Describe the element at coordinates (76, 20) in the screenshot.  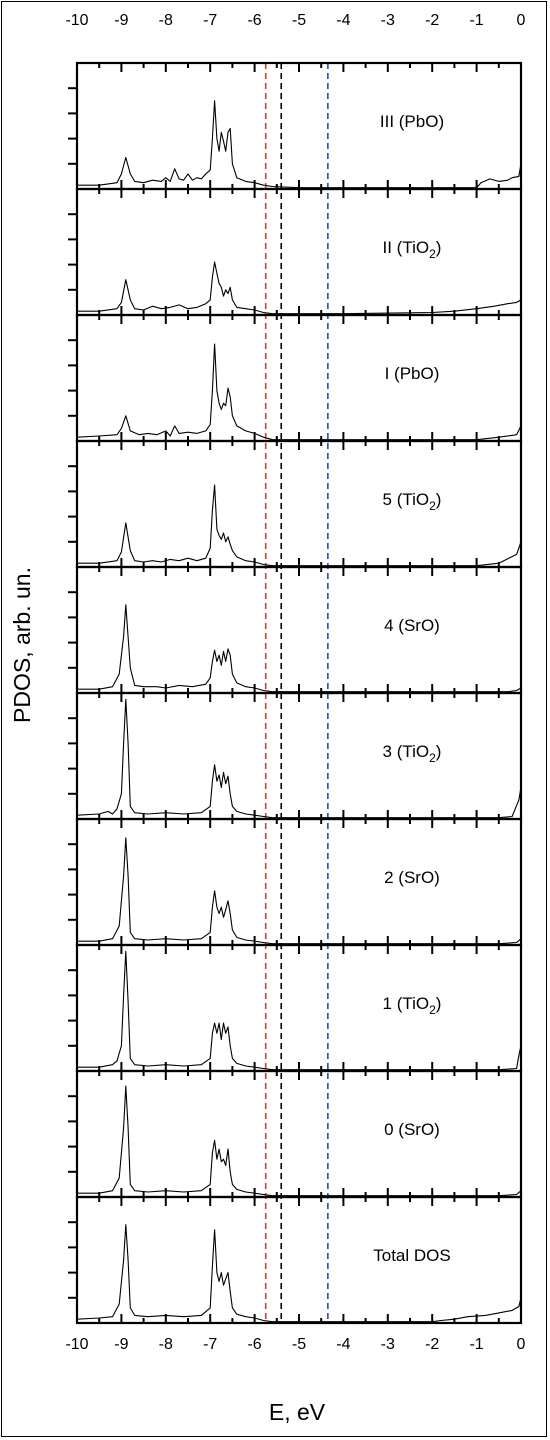
I see `x-tick-label-top: -10` at that location.